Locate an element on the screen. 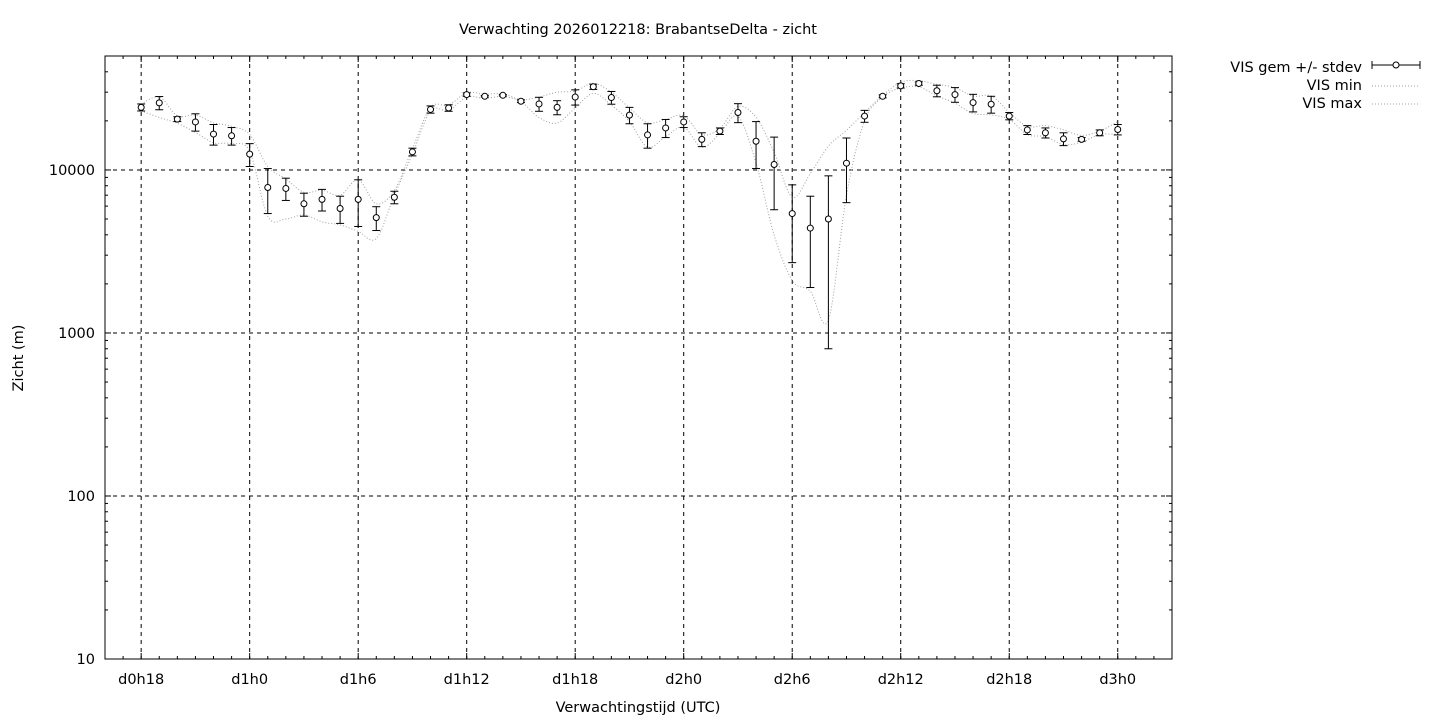 Image resolution: width=1440 pixels, height=720 pixels. x-tick-label: d1h0 is located at coordinates (249, 680).